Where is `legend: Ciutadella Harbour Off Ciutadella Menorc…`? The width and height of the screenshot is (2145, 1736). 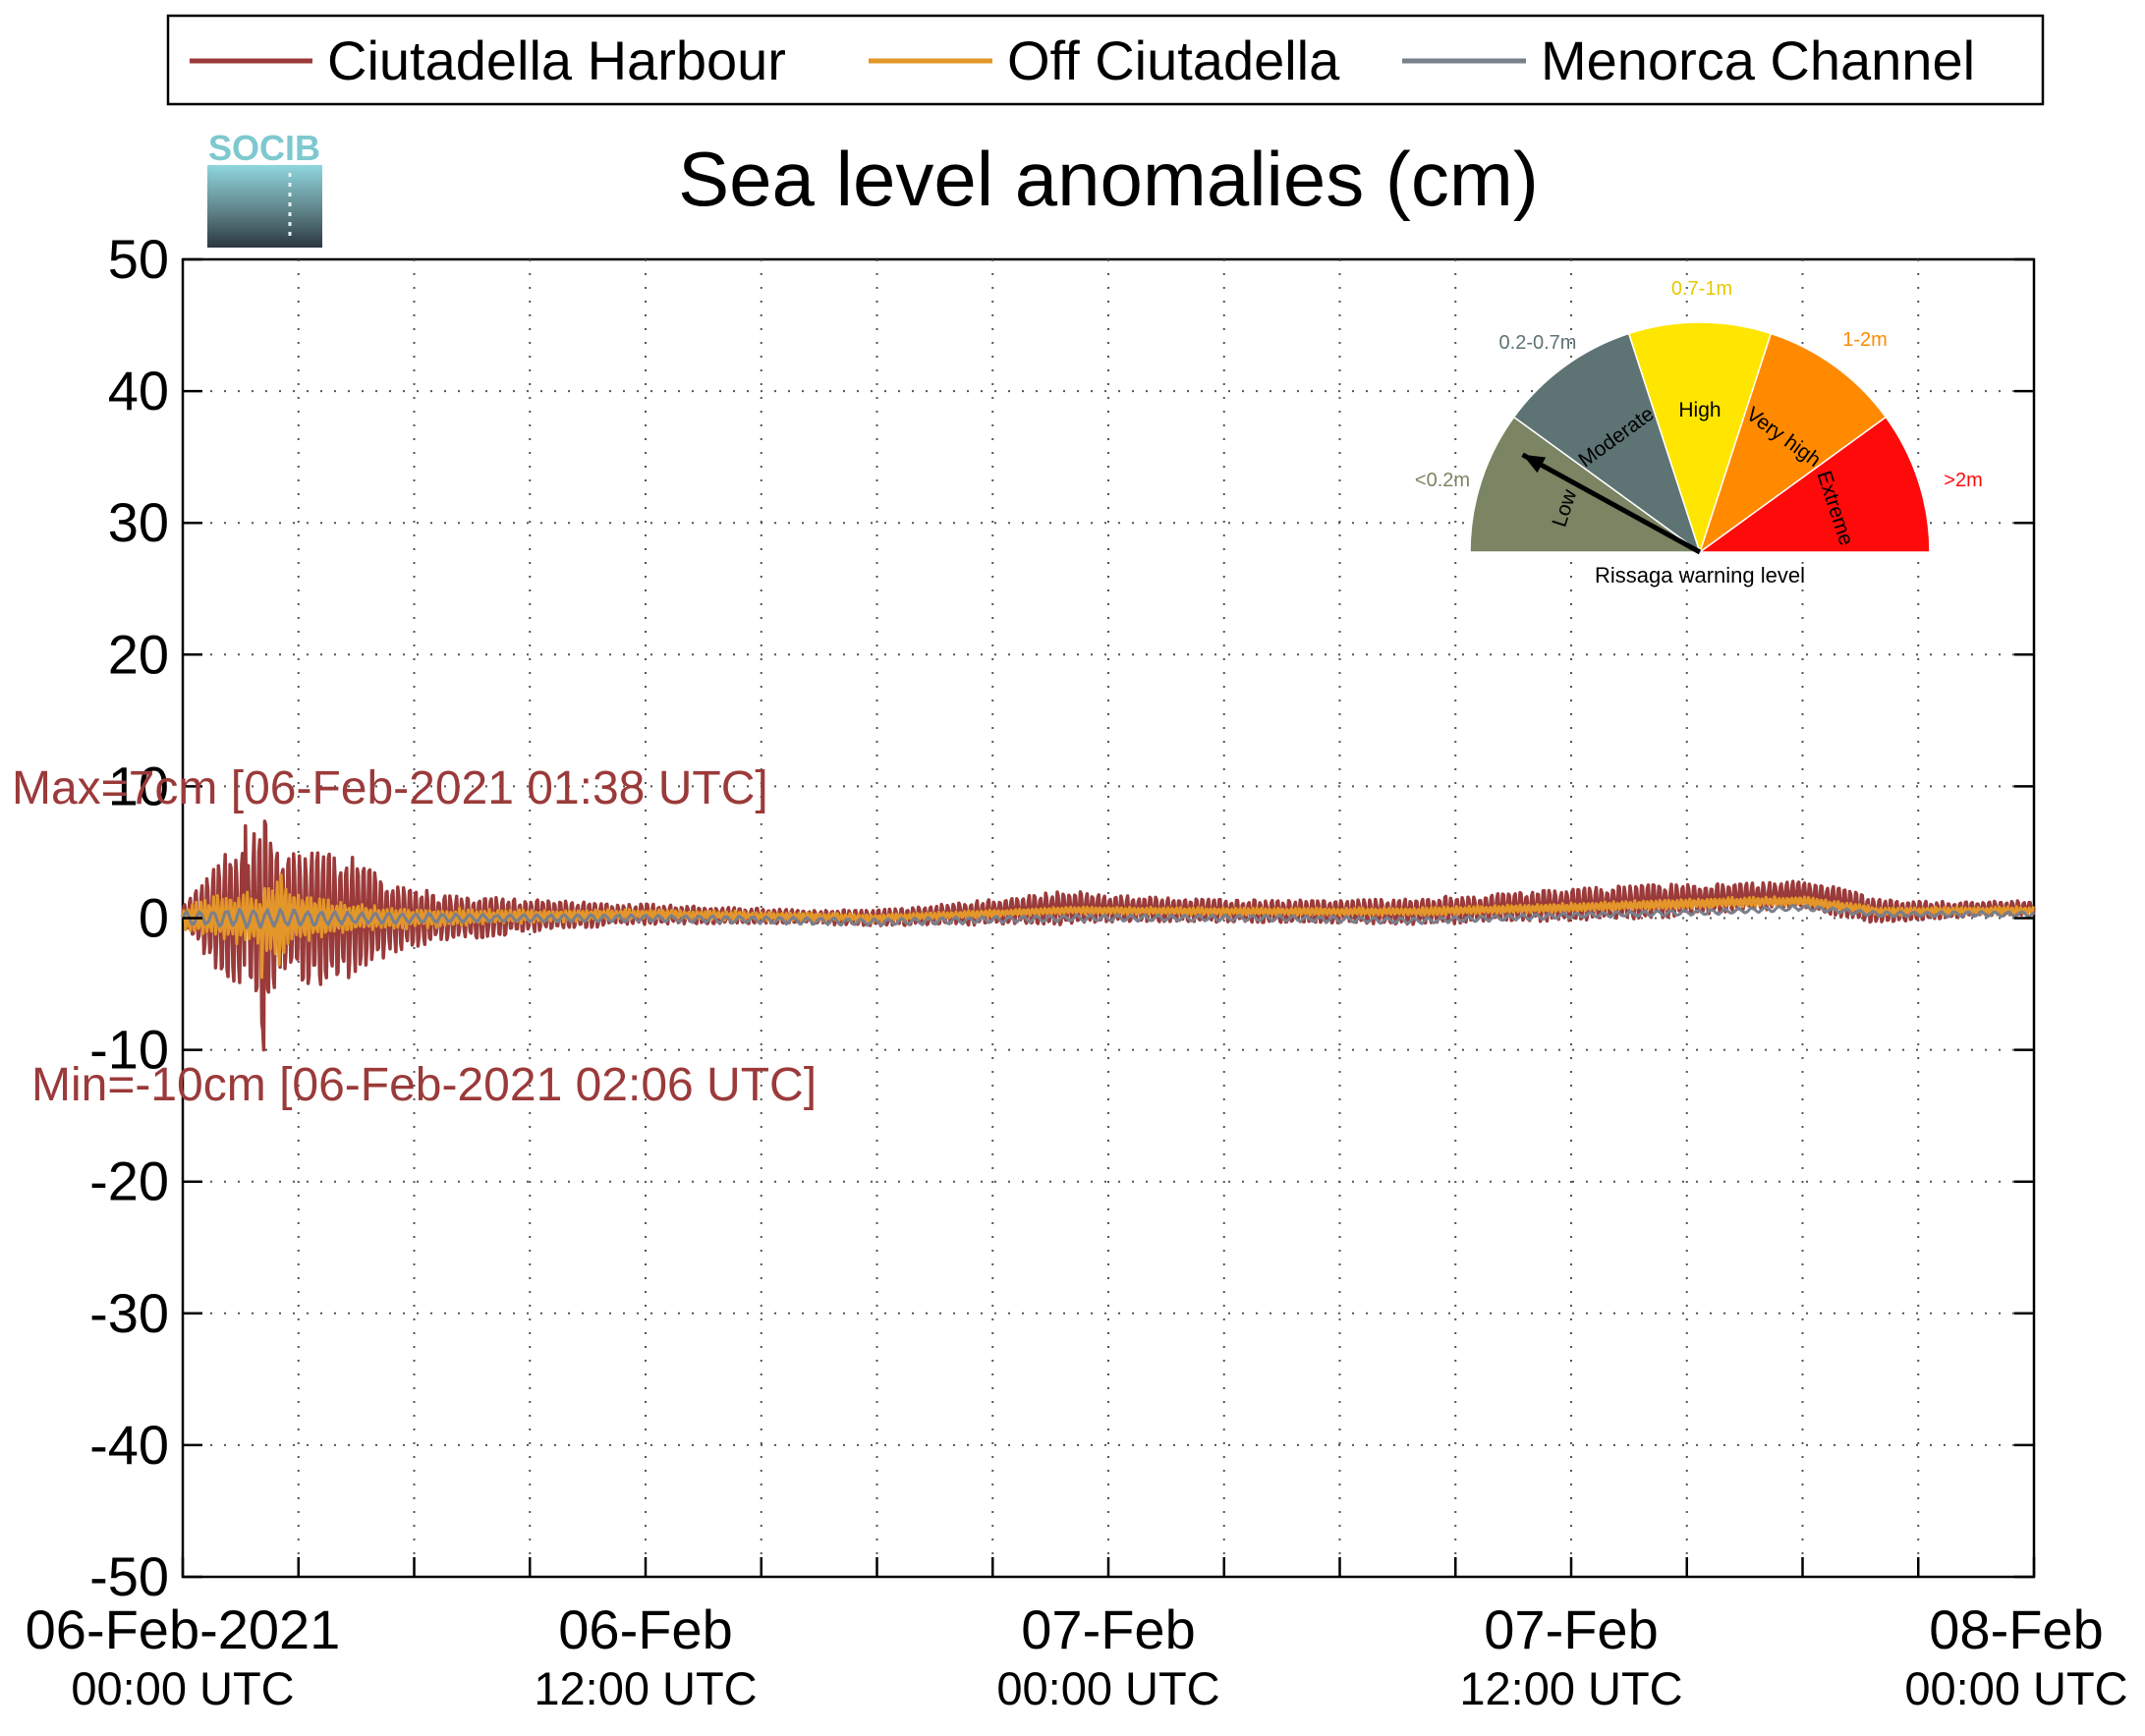 legend: Ciutadella Harbour Off Ciutadella Menorc… is located at coordinates (1105, 60).